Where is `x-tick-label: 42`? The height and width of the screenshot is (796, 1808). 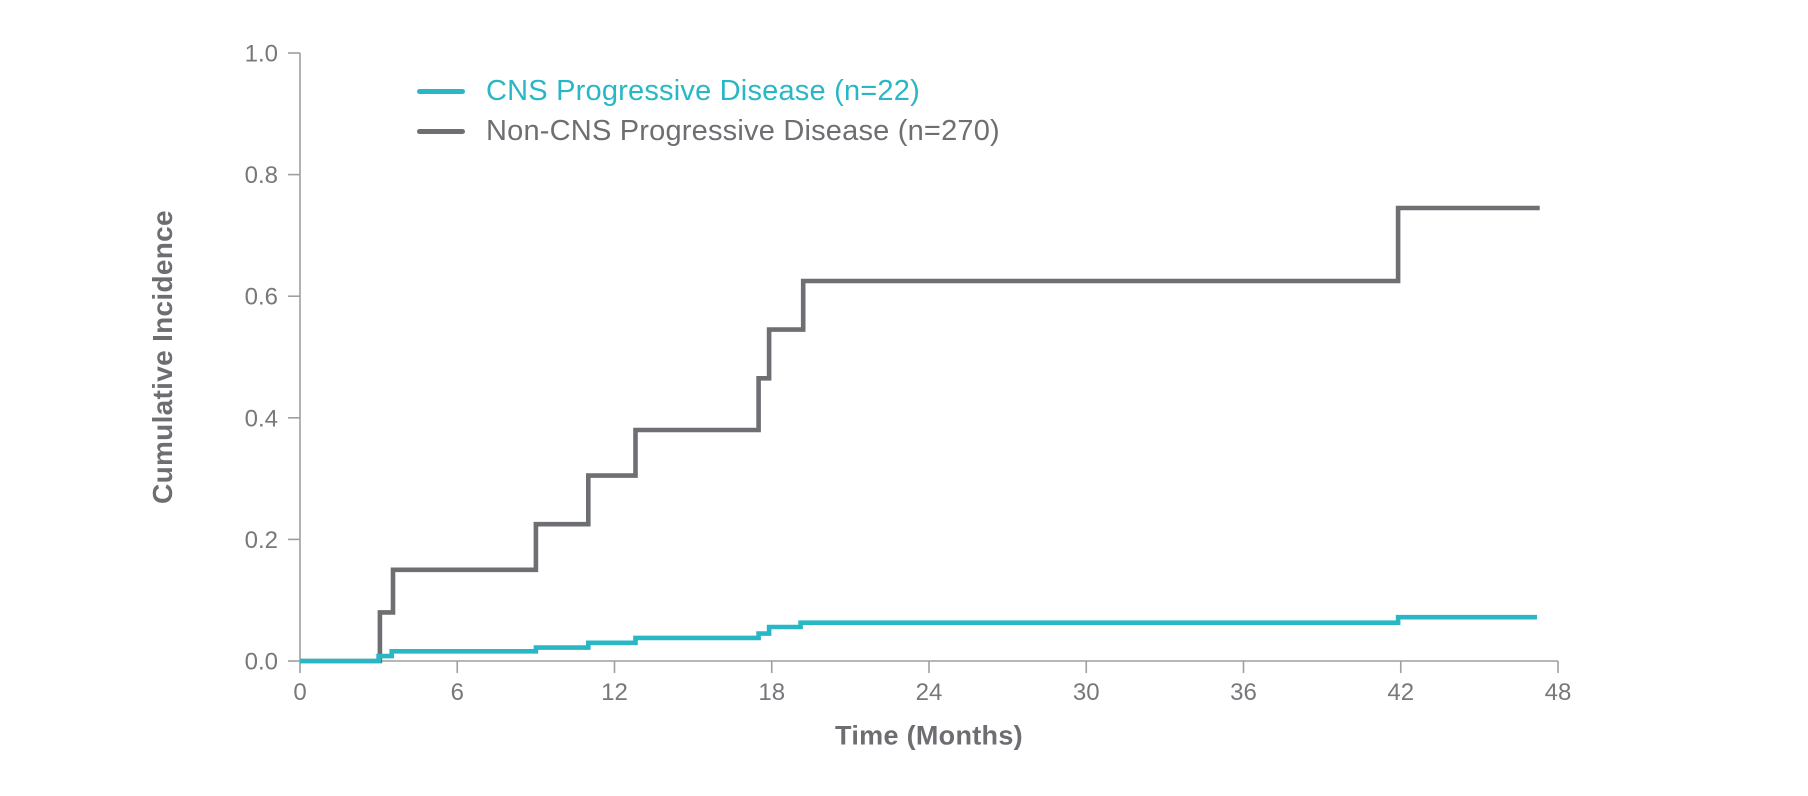 x-tick-label: 42 is located at coordinates (1400, 692).